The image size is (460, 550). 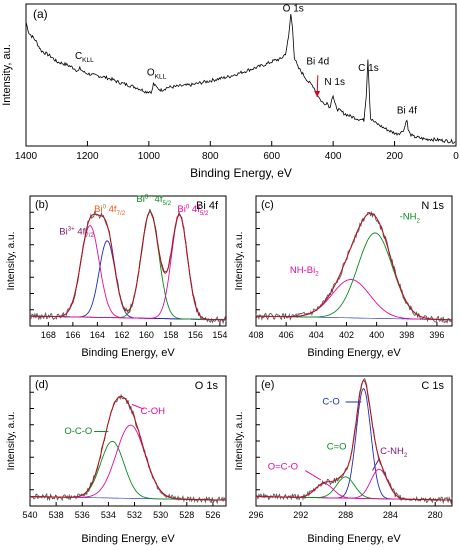 I want to click on x-tick-label: 280, so click(x=435, y=515).